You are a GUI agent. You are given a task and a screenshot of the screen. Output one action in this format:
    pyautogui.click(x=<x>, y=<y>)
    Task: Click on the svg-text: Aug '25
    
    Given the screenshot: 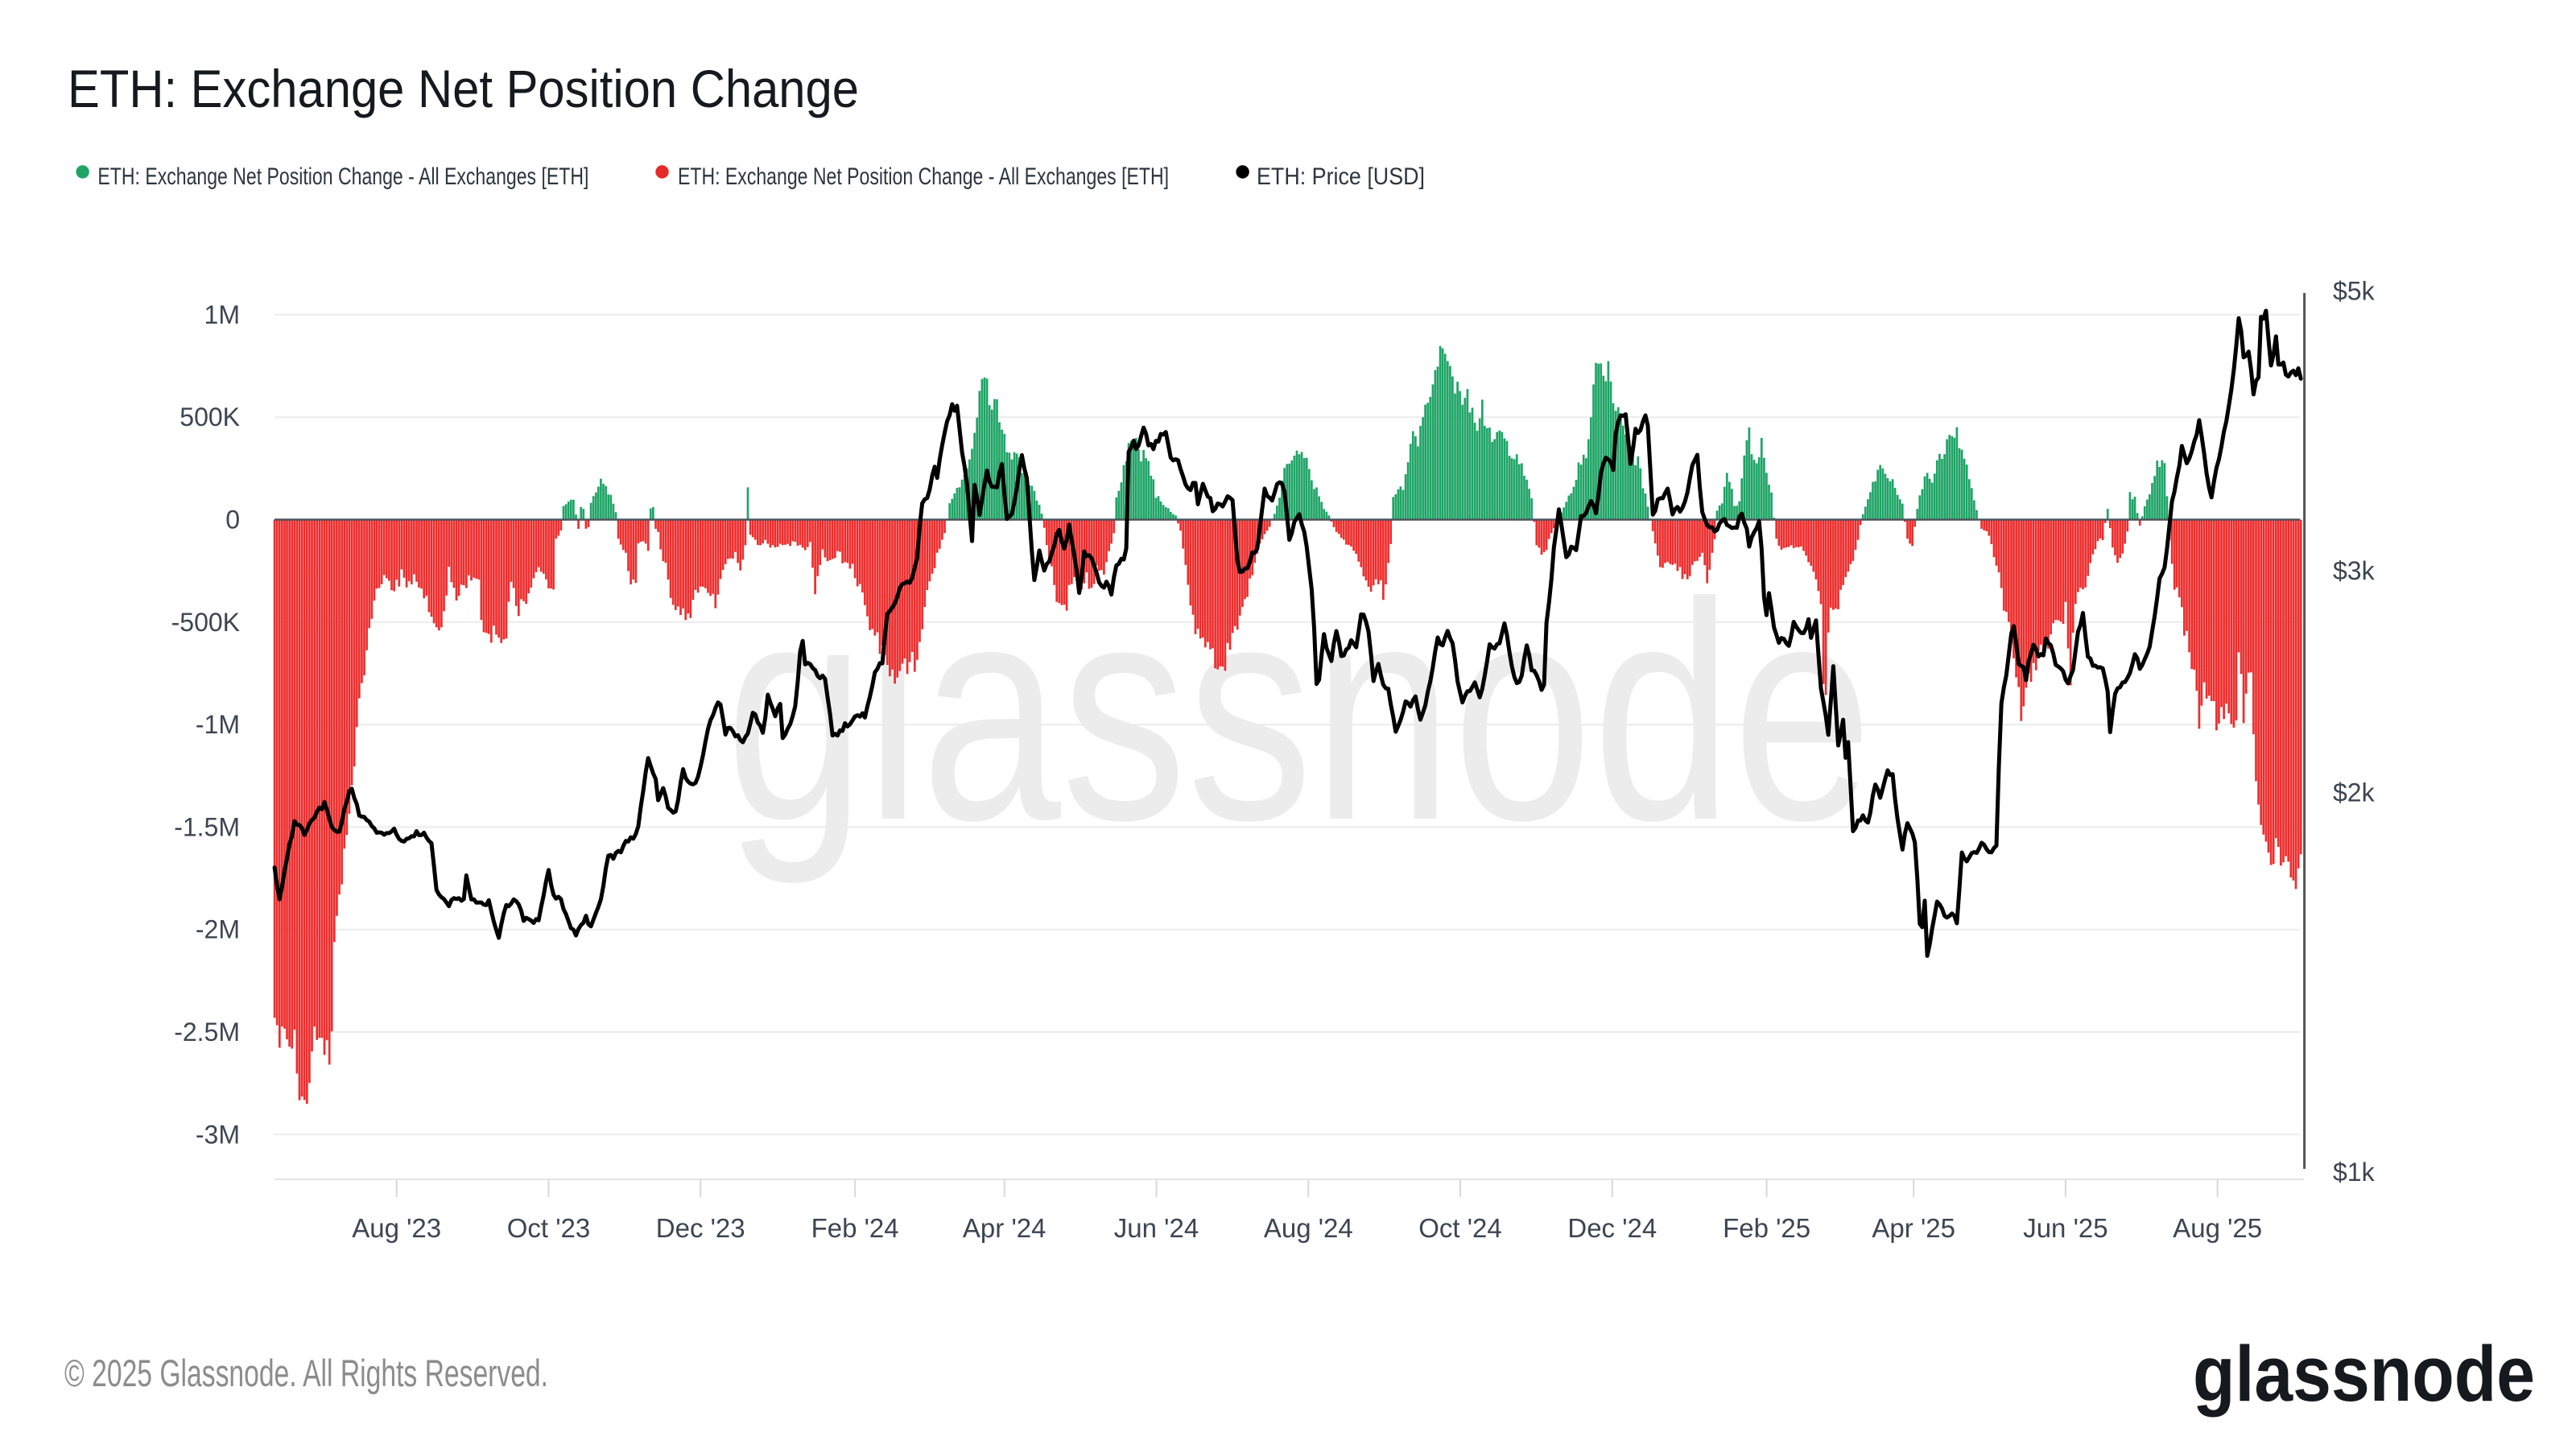 What is the action you would take?
    pyautogui.click(x=2217, y=1228)
    